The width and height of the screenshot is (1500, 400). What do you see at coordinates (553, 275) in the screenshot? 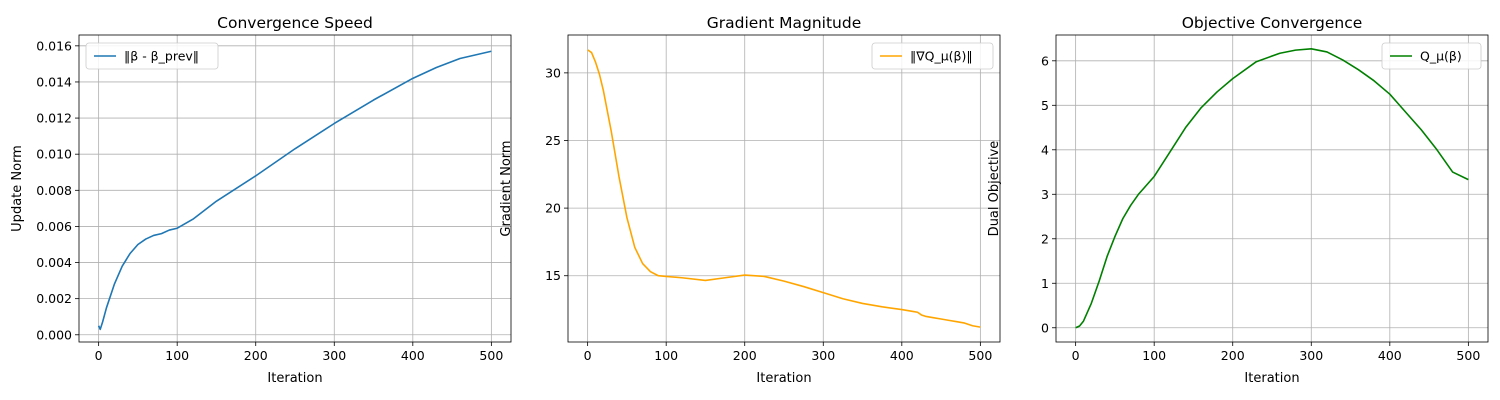
I see `y-tick-label: 15` at bounding box center [553, 275].